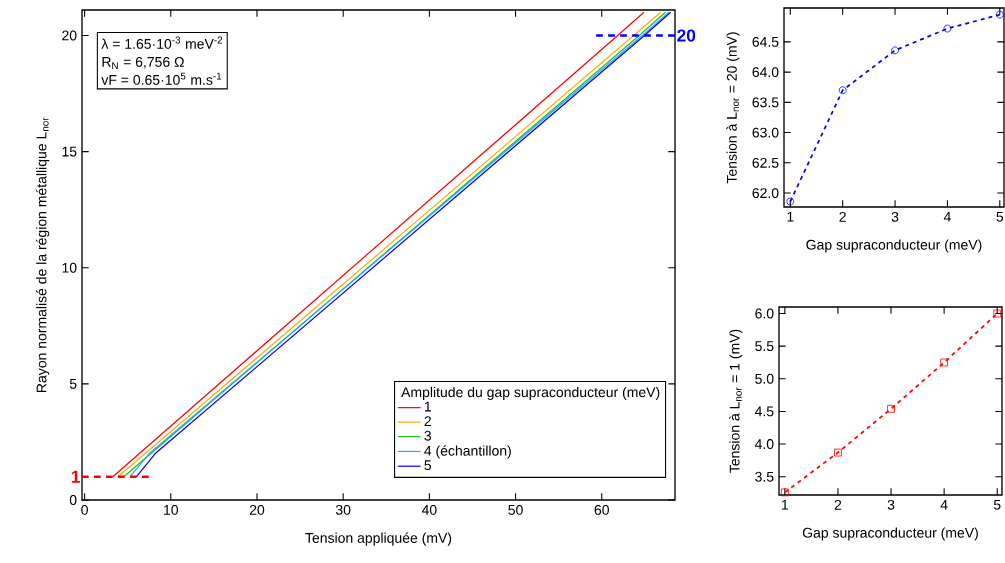 The width and height of the screenshot is (1005, 563). What do you see at coordinates (467, 452) in the screenshot?
I see `legend-label: 4 (échantillon)` at bounding box center [467, 452].